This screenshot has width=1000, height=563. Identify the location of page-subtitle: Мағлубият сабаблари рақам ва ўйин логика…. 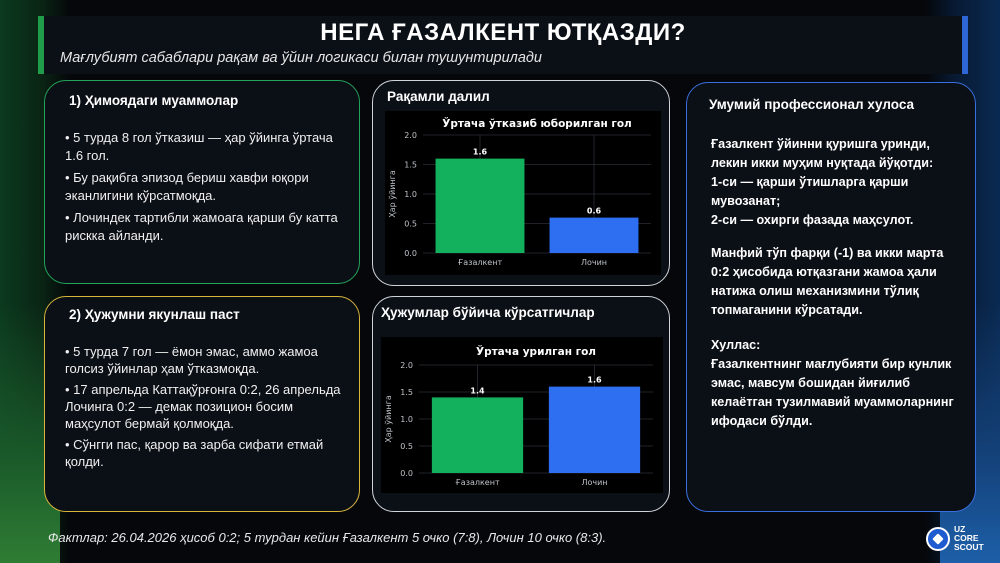
(301, 58).